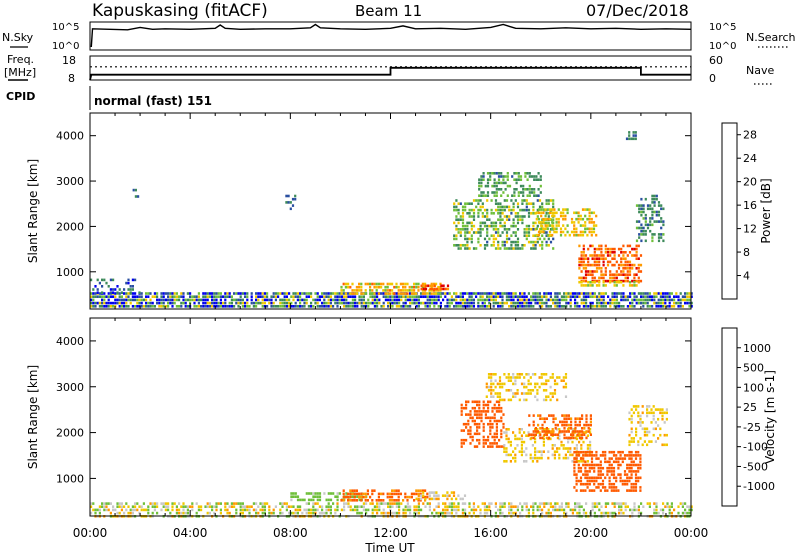  What do you see at coordinates (390, 36) in the screenshot?
I see `nsky-frame` at bounding box center [390, 36].